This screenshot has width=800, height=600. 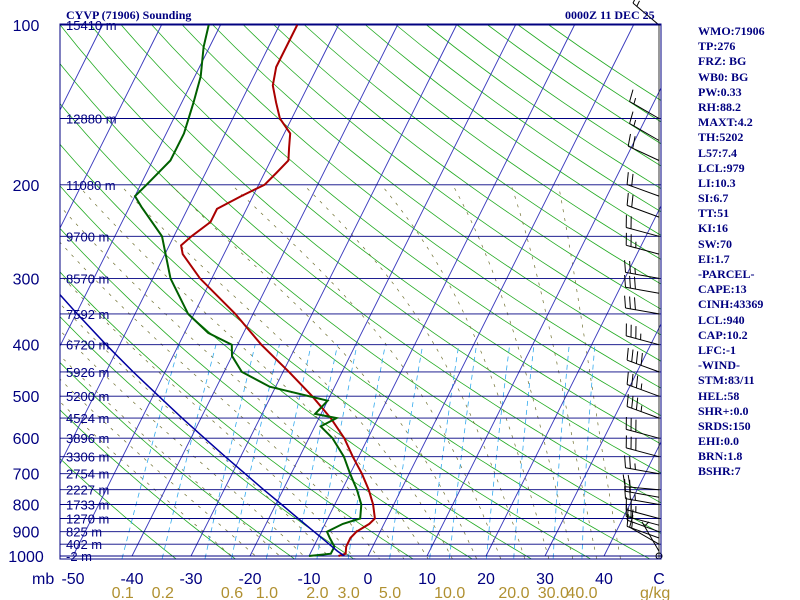 I want to click on mixing-ratio-label: 0.6, so click(x=232, y=592).